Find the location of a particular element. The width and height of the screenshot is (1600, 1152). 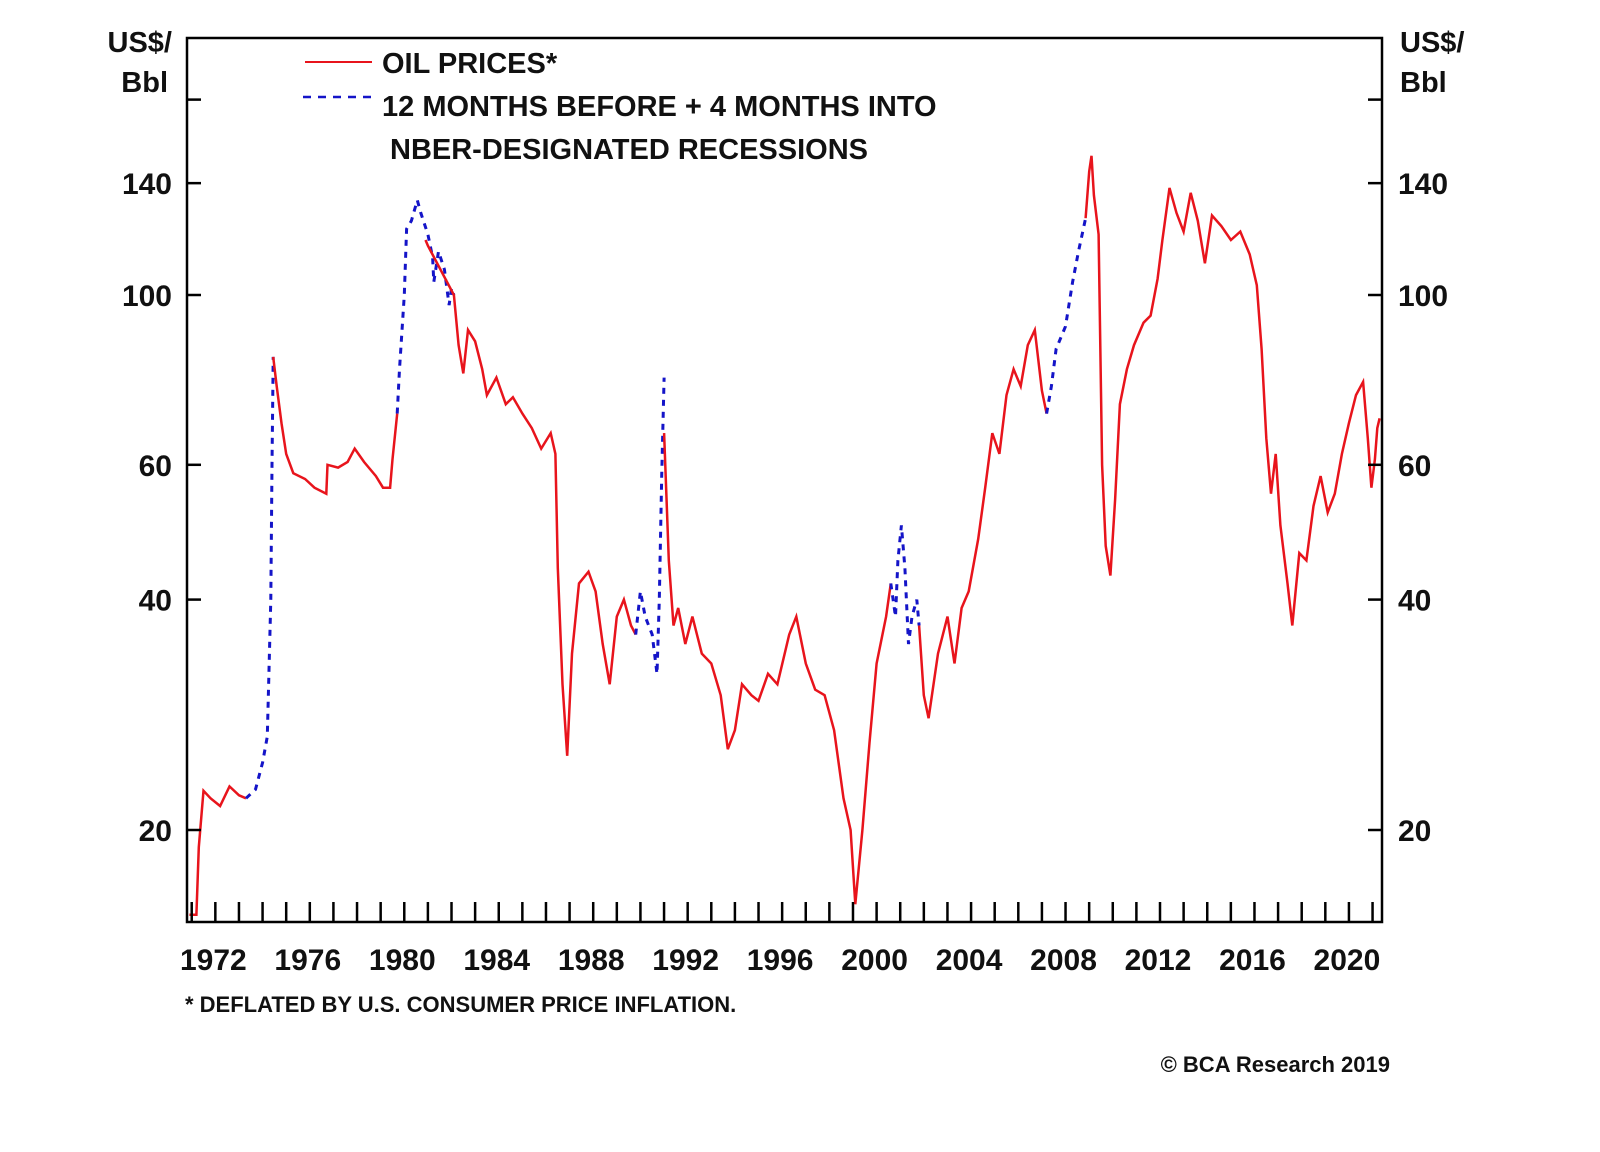

legend-label-recession-line2: NBER-DESIGNATED RECESSIONS is located at coordinates (629, 150).